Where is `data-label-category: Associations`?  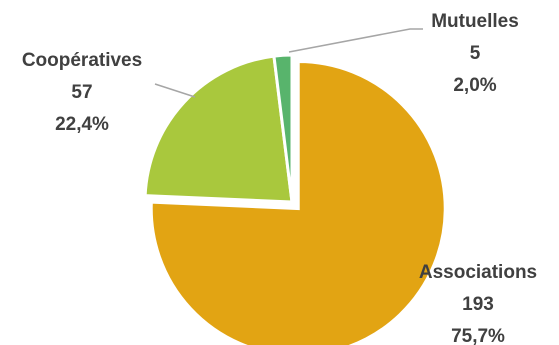 data-label-category: Associations is located at coordinates (478, 272).